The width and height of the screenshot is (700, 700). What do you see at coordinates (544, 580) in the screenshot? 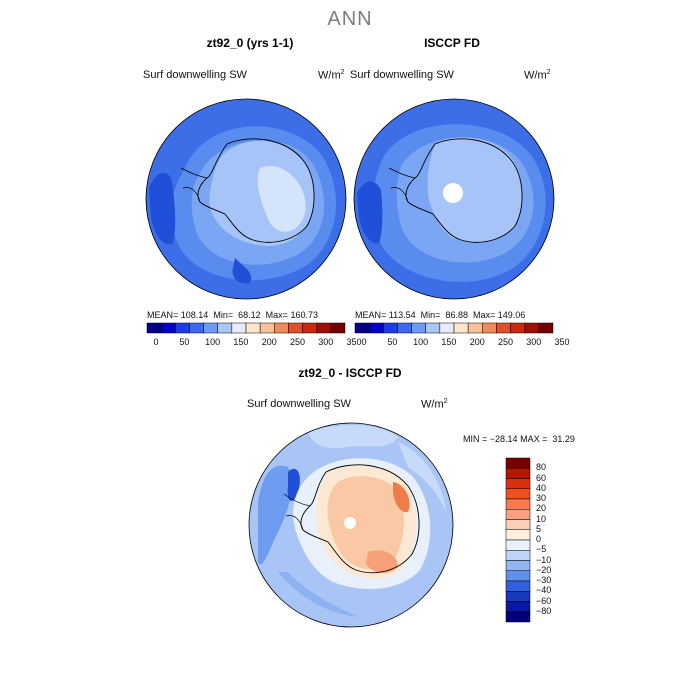
I see `colorbar-tick-label: −30` at bounding box center [544, 580].